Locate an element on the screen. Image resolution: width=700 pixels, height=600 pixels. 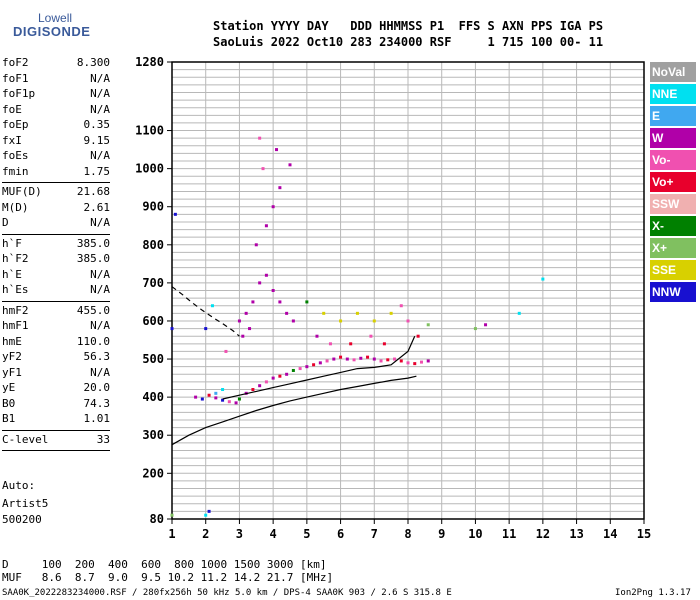
param-label: foEs is located at coordinates (15, 155).